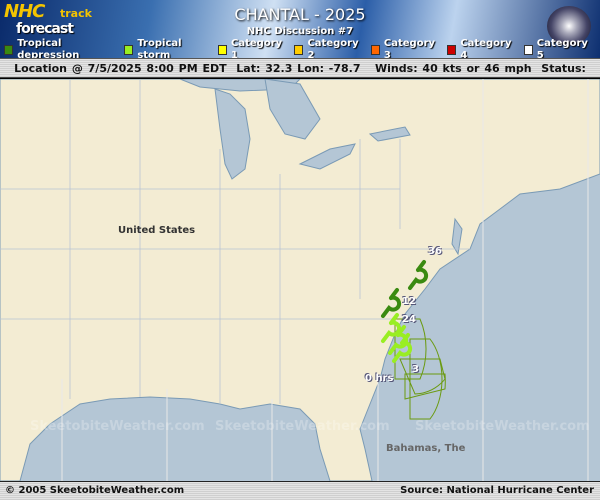 This screenshot has width=600, height=500. Describe the element at coordinates (232, 134) in the screenshot. I see `lake-michigan` at that location.